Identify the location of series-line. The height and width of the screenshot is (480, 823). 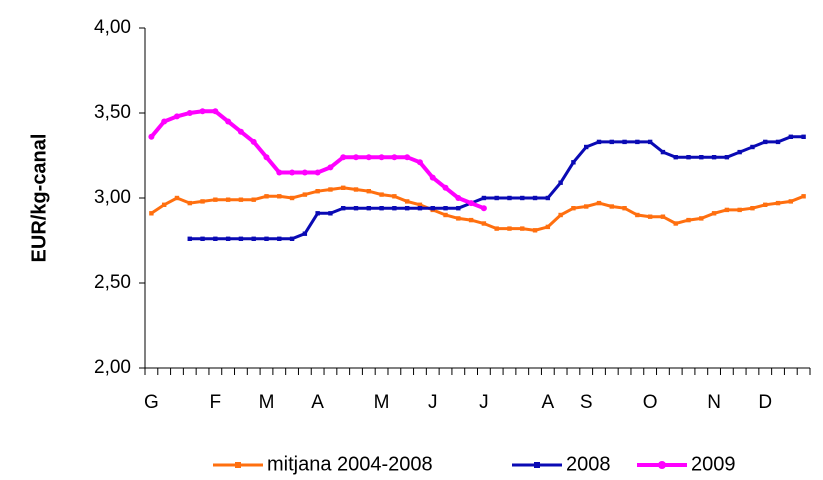
(317, 160).